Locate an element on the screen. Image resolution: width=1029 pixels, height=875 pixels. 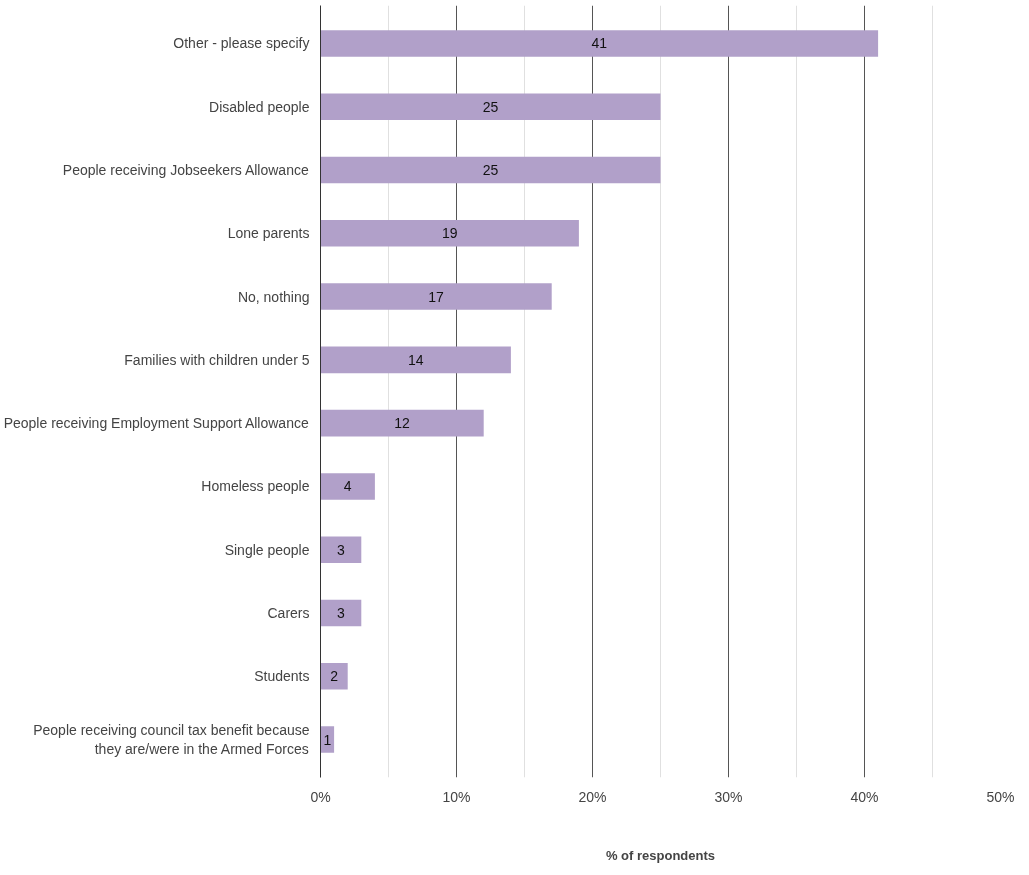
y-tick-label: Other - please specify is located at coordinates (241, 43).